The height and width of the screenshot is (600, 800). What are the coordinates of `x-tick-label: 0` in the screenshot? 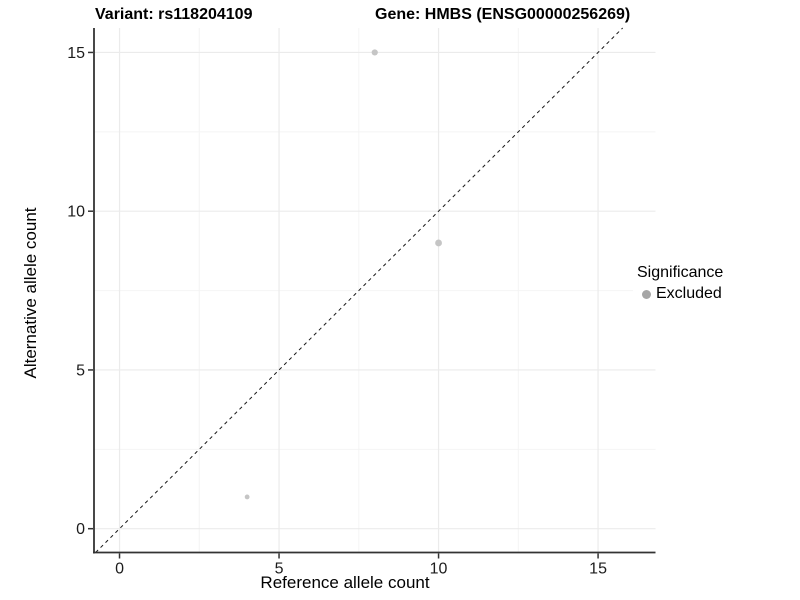 It's located at (119, 569).